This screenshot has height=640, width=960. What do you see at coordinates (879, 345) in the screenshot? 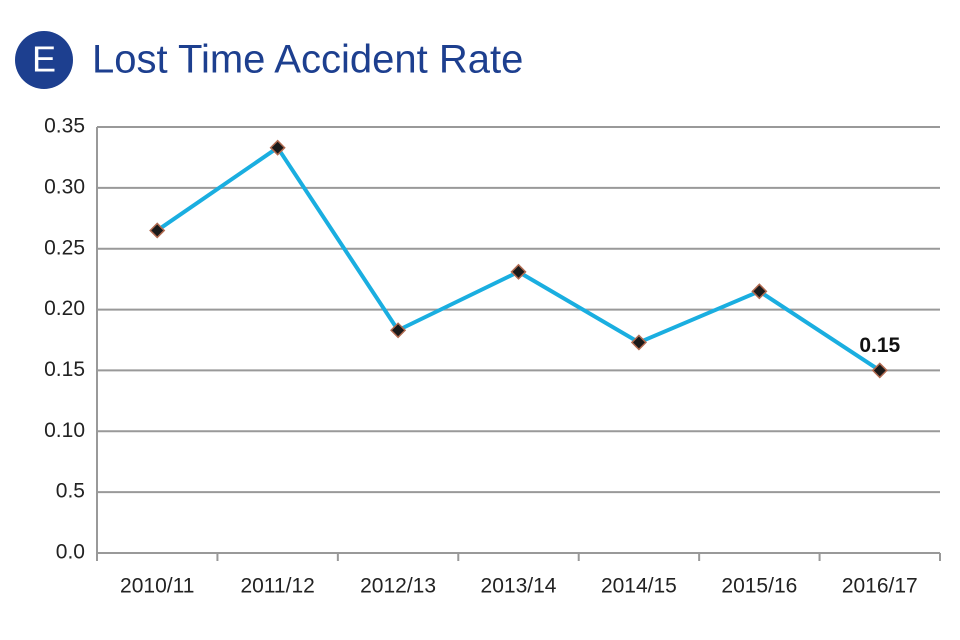
I see `data-label: 0.15` at bounding box center [879, 345].